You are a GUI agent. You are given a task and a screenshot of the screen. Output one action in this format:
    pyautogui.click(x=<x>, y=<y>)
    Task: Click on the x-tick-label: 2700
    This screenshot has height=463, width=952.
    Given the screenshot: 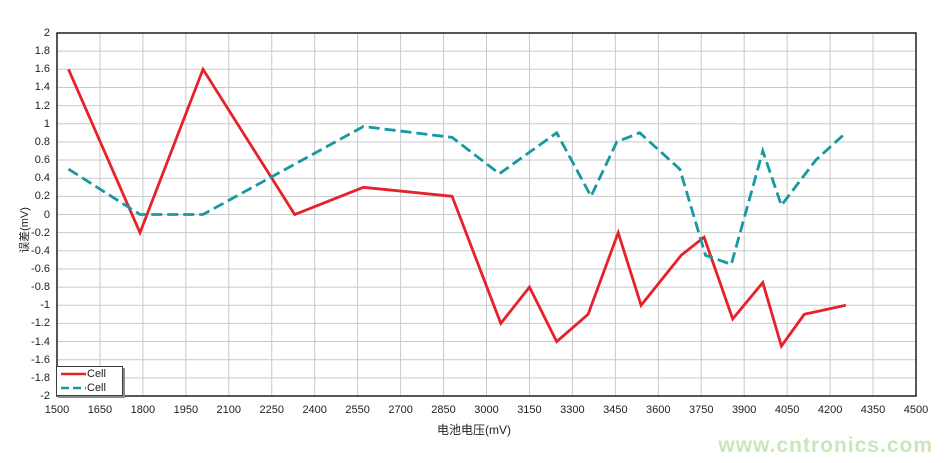 What is the action you would take?
    pyautogui.click(x=400, y=410)
    